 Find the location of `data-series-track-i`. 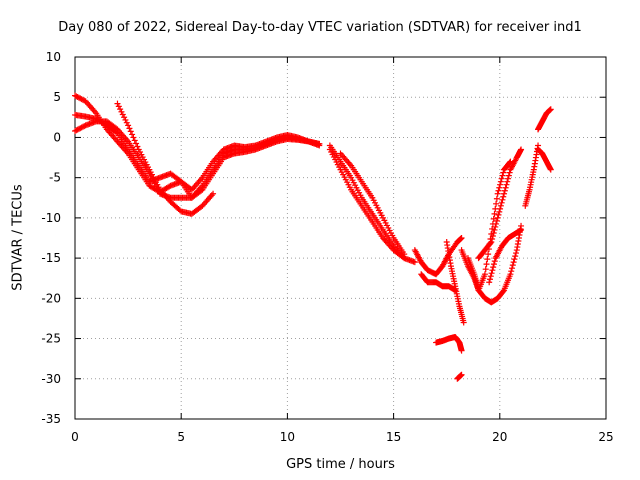

data-series-track-i is located at coordinates (438, 282).